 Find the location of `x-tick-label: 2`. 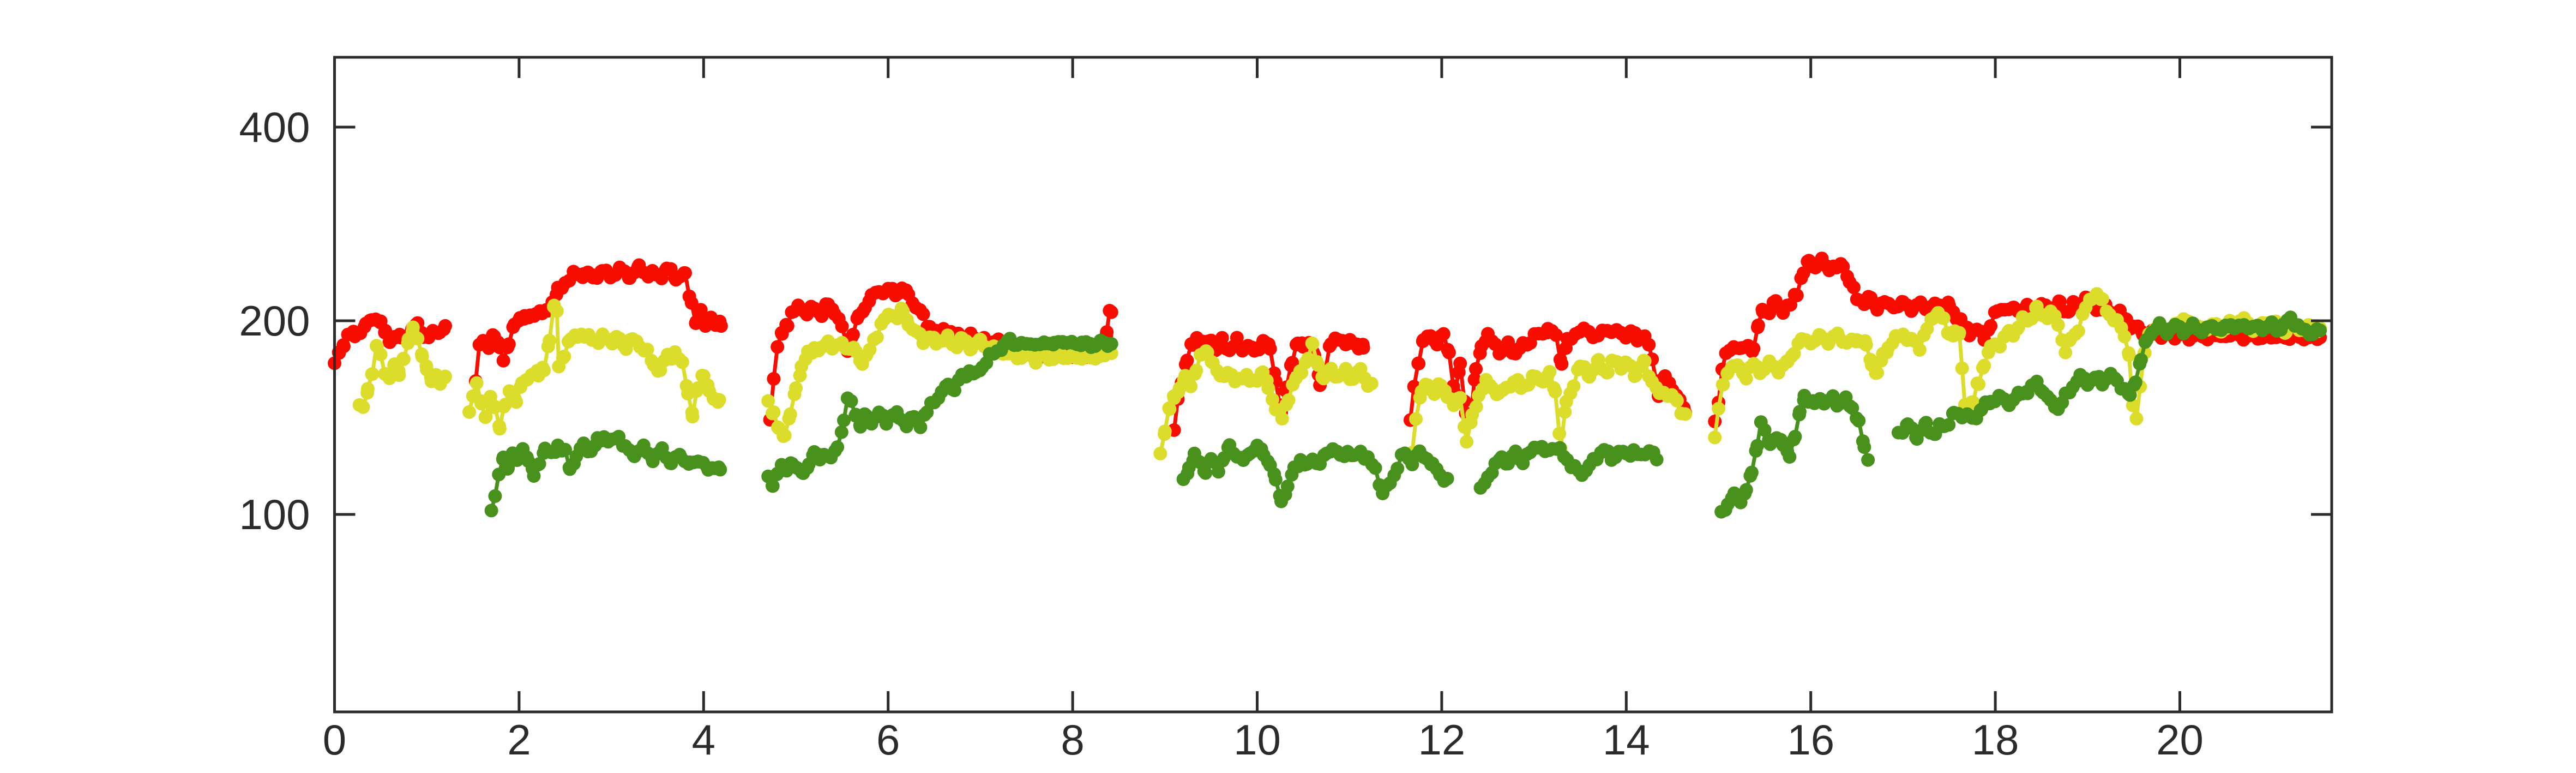

x-tick-label: 2 is located at coordinates (519, 740).